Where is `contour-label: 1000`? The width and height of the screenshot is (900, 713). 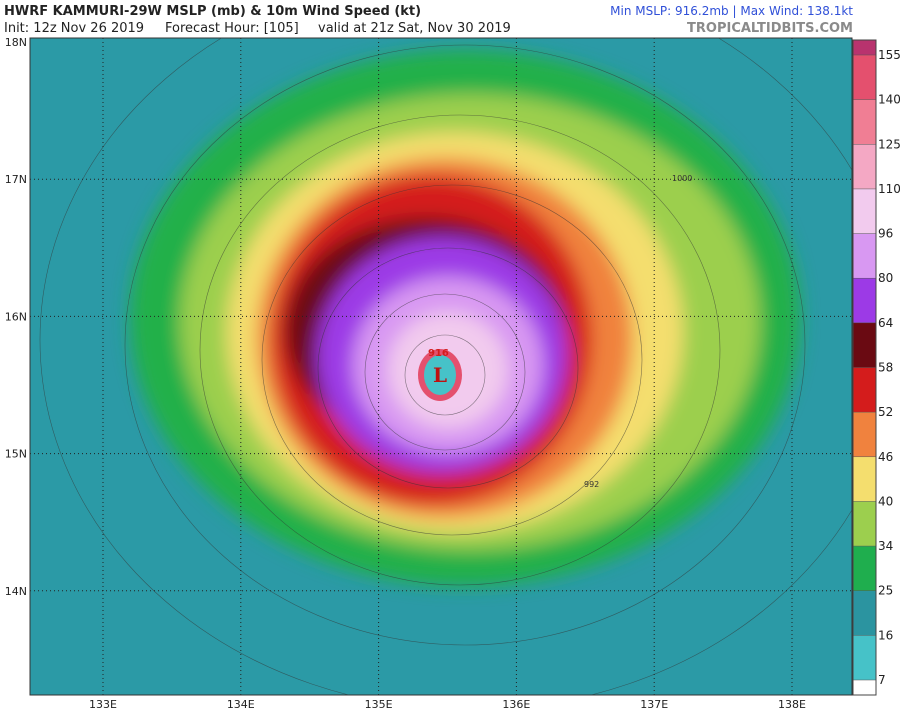 contour-label: 1000 is located at coordinates (682, 178).